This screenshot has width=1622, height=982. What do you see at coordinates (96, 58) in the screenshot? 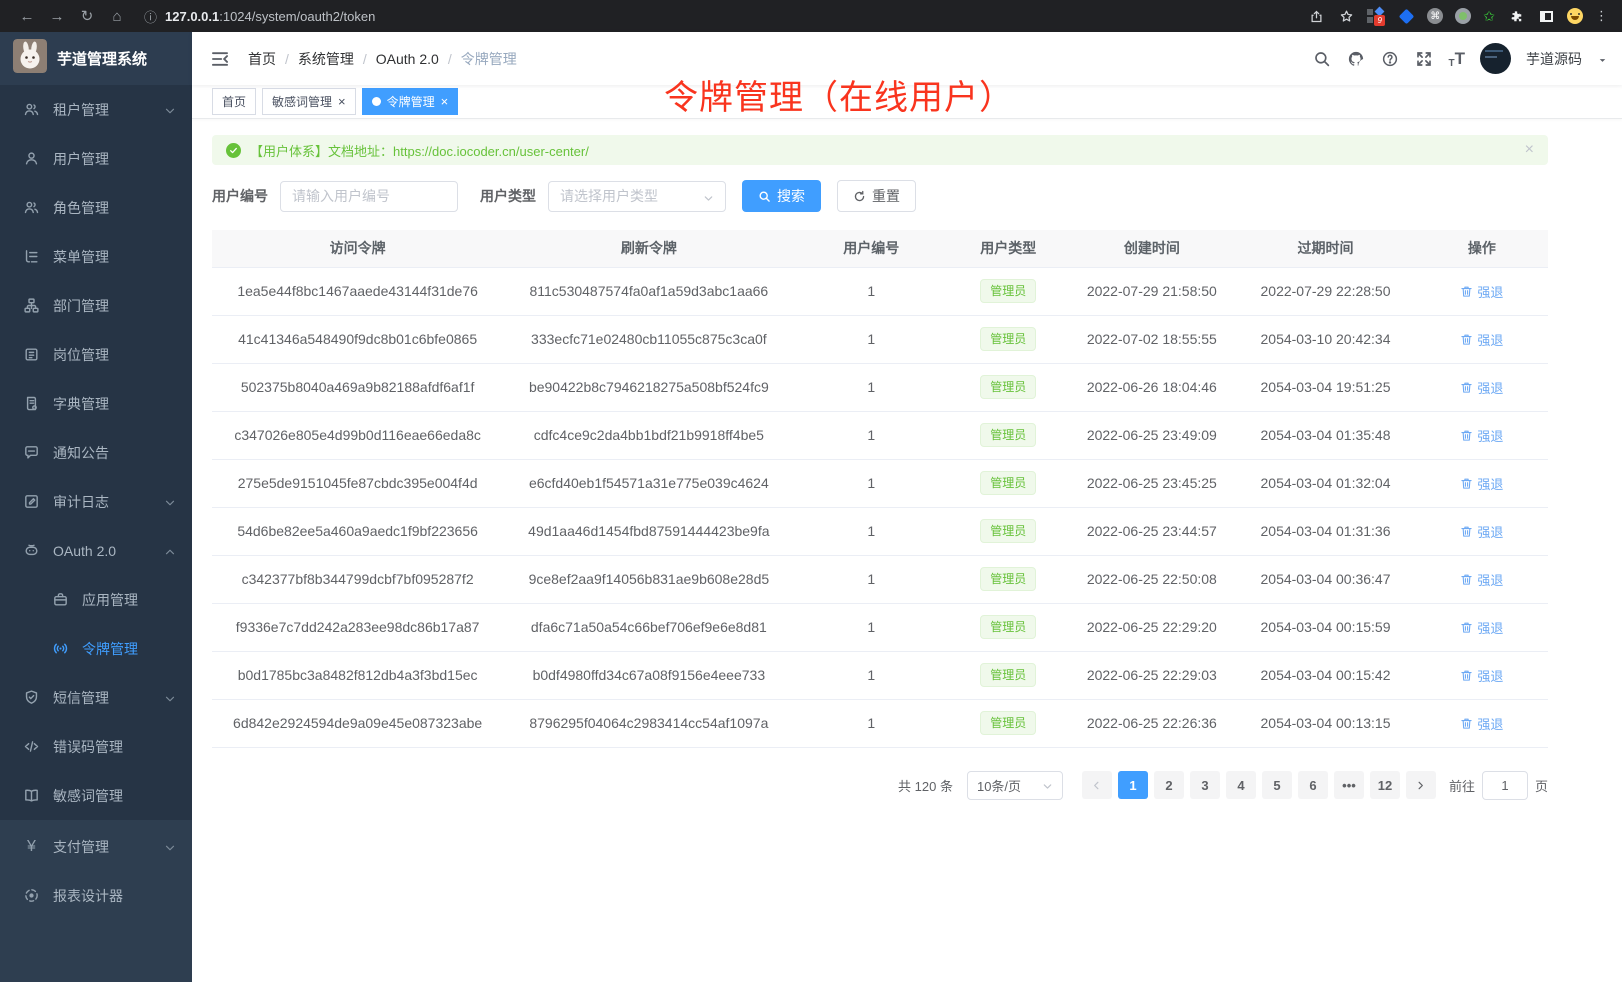
I see `app-logo: 芋道管理系统` at bounding box center [96, 58].